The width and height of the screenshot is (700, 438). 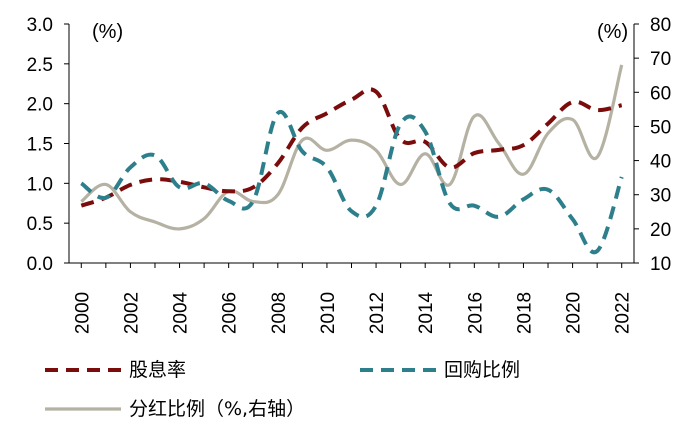 What do you see at coordinates (328, 313) in the screenshot?
I see `x-tick-label: 2010` at bounding box center [328, 313].